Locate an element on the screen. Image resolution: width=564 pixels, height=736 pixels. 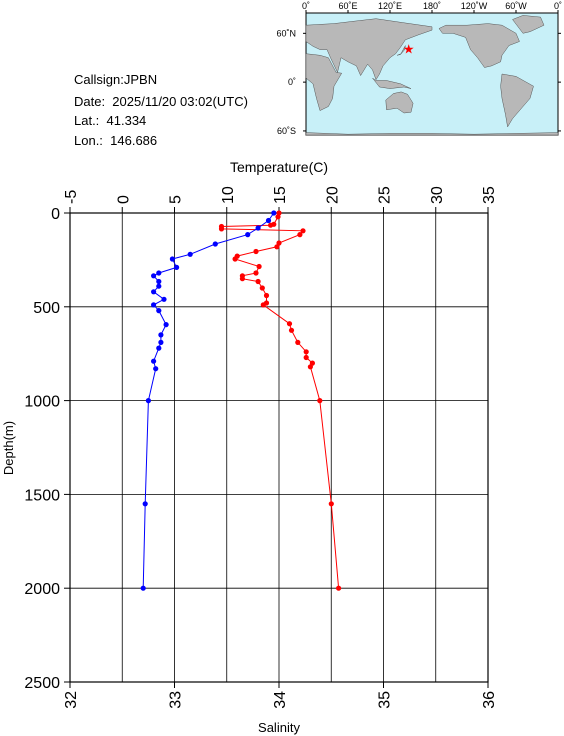
depth-tick-label: 1000 is located at coordinates (42, 402).